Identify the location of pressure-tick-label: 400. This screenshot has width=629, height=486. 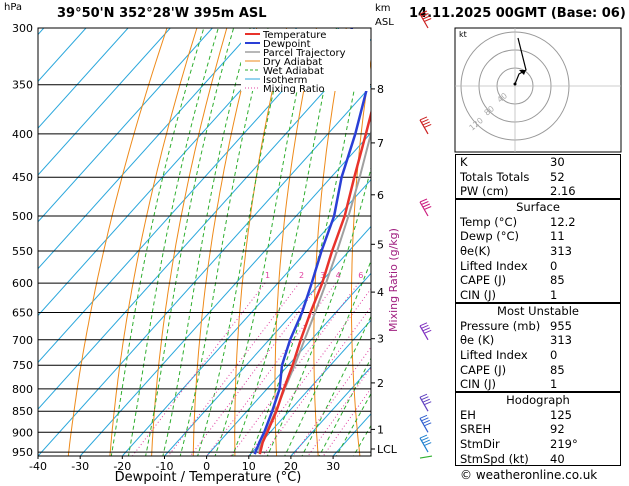
(22, 134).